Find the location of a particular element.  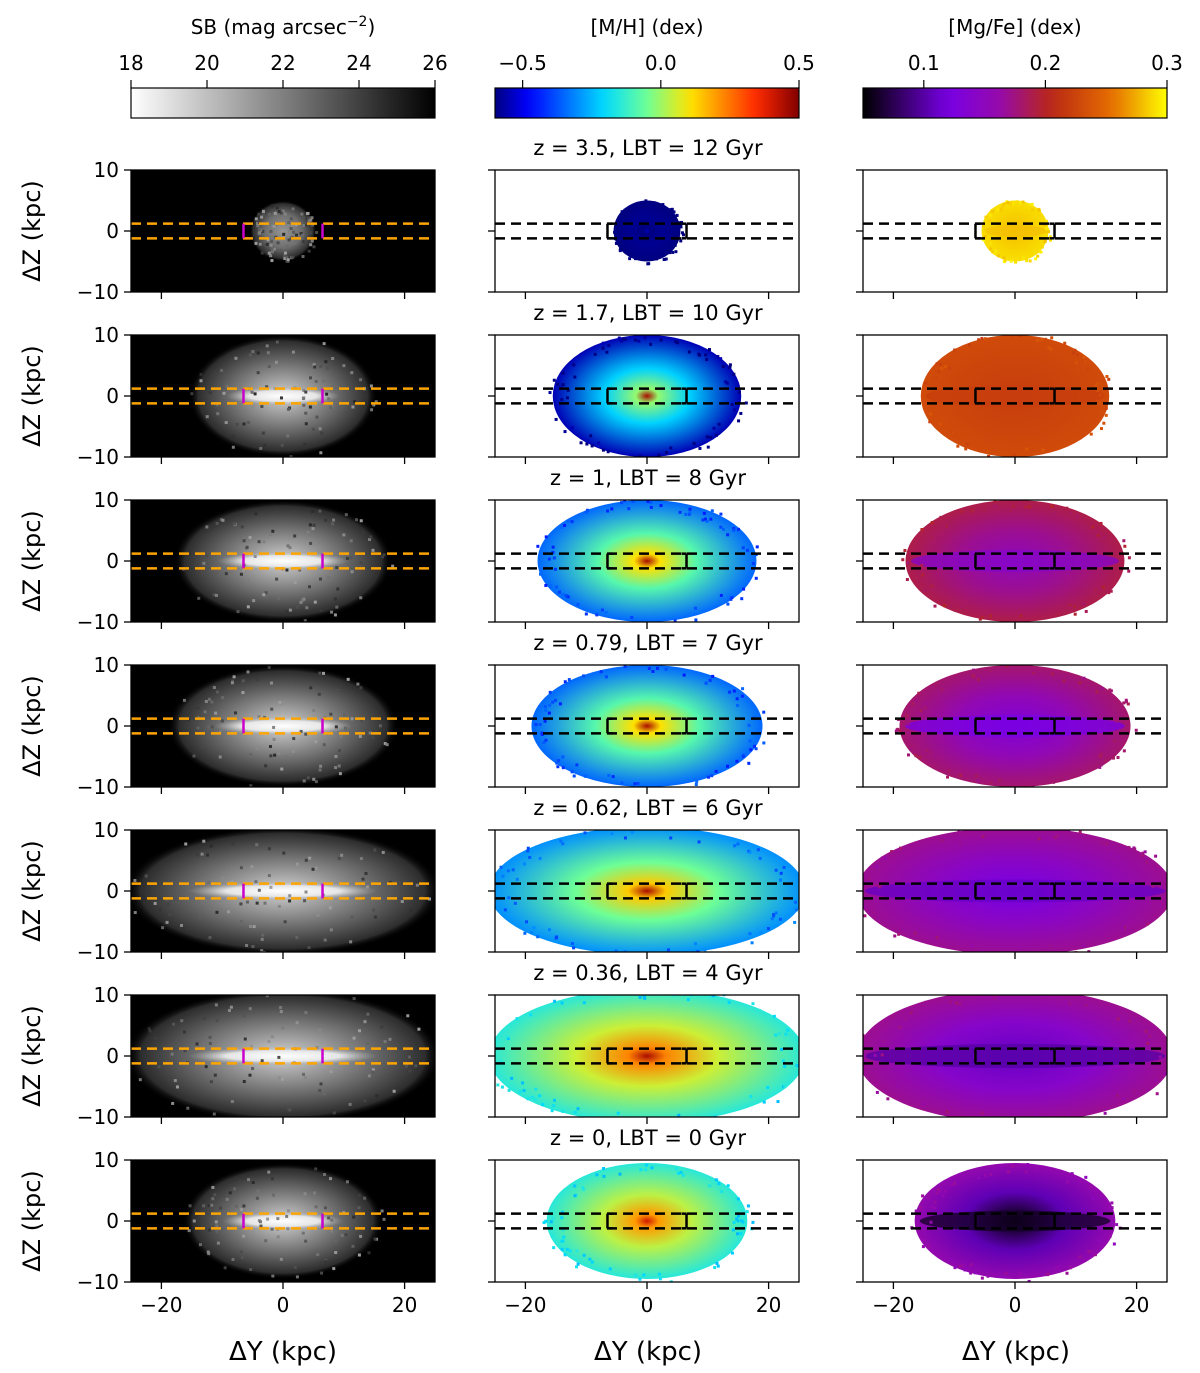

colorbar-tick-label: 0.2 is located at coordinates (1045, 63).